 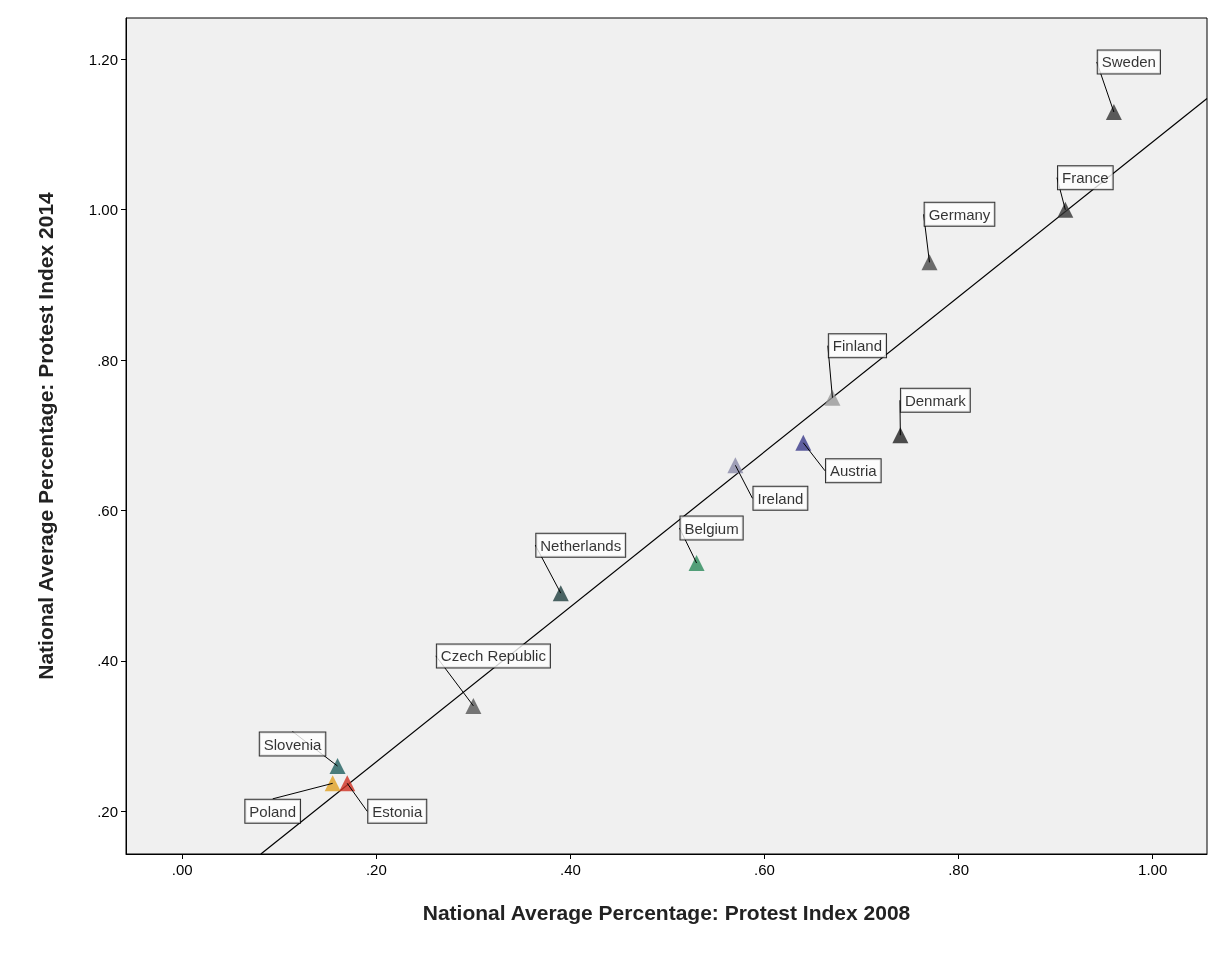 I want to click on x-tick-label: 1.00, so click(x=1153, y=869).